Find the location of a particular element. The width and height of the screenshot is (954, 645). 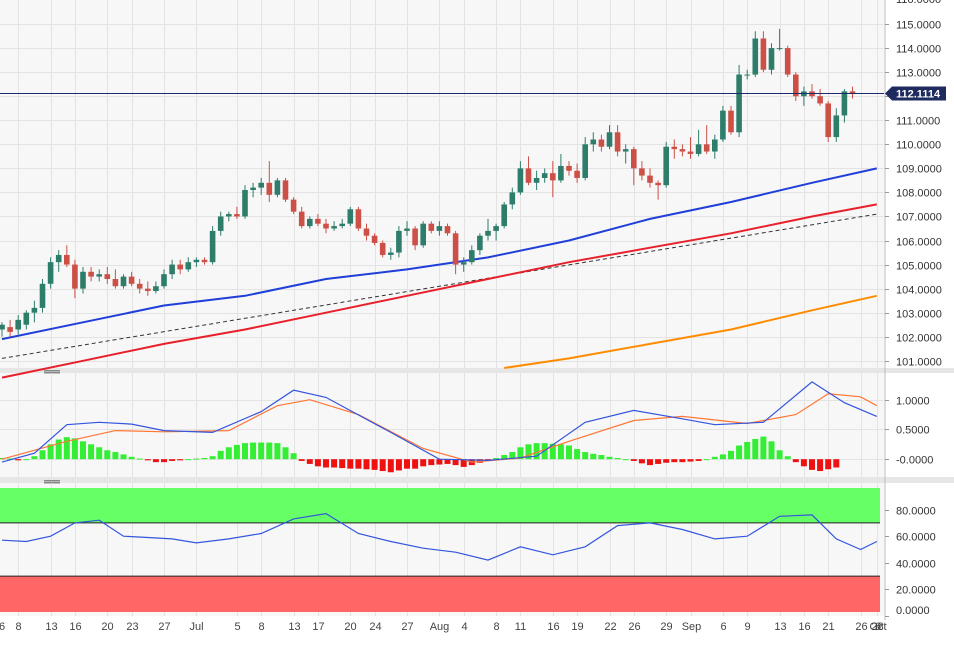

x-tick-label: 23 is located at coordinates (132, 627).